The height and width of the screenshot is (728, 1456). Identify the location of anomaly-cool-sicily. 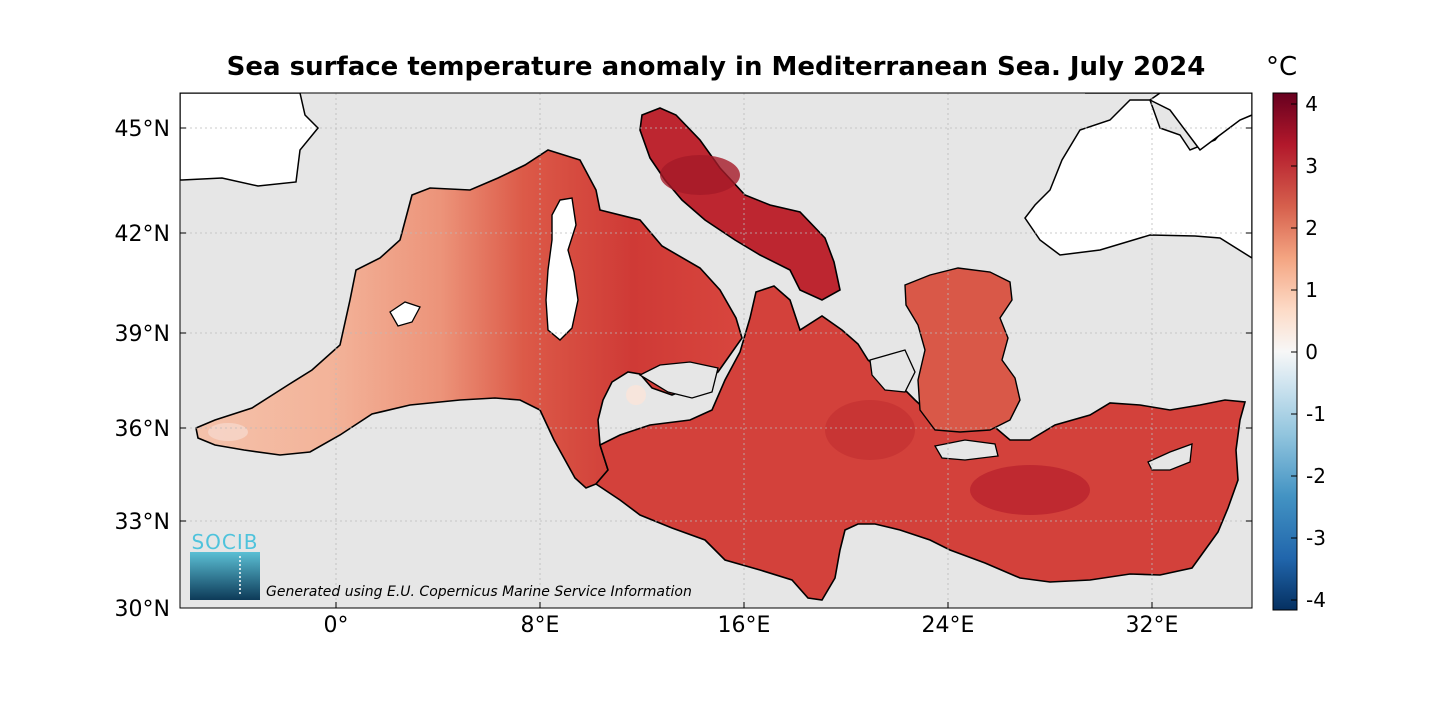
(636, 395).